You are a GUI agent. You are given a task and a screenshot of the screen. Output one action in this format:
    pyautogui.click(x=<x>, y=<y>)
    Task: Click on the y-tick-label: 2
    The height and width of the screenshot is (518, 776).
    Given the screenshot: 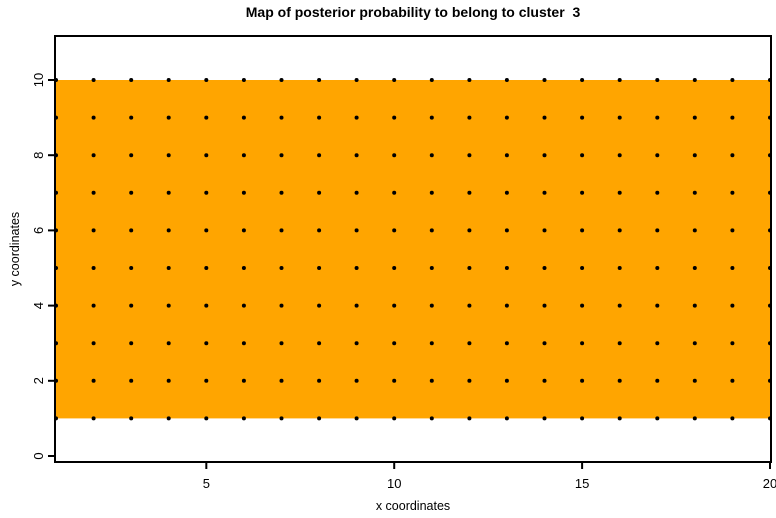 What is the action you would take?
    pyautogui.click(x=38, y=380)
    